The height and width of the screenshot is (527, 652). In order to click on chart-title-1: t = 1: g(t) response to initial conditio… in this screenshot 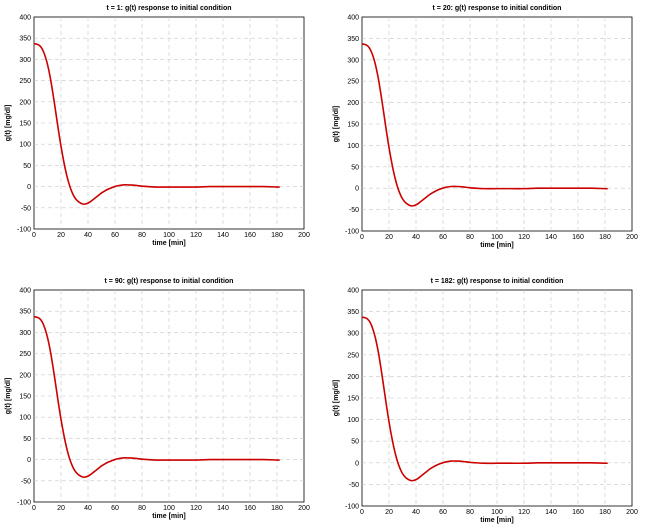, I will do `click(168, 8)`.